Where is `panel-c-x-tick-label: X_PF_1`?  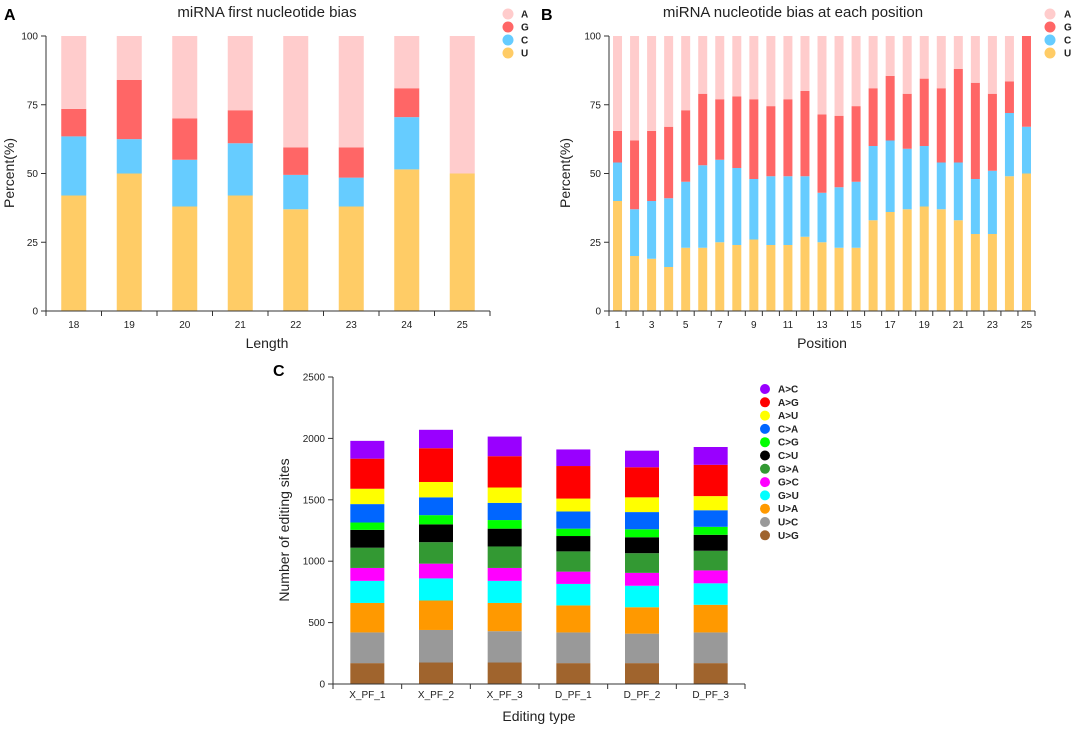 panel-c-x-tick-label: X_PF_1 is located at coordinates (367, 695).